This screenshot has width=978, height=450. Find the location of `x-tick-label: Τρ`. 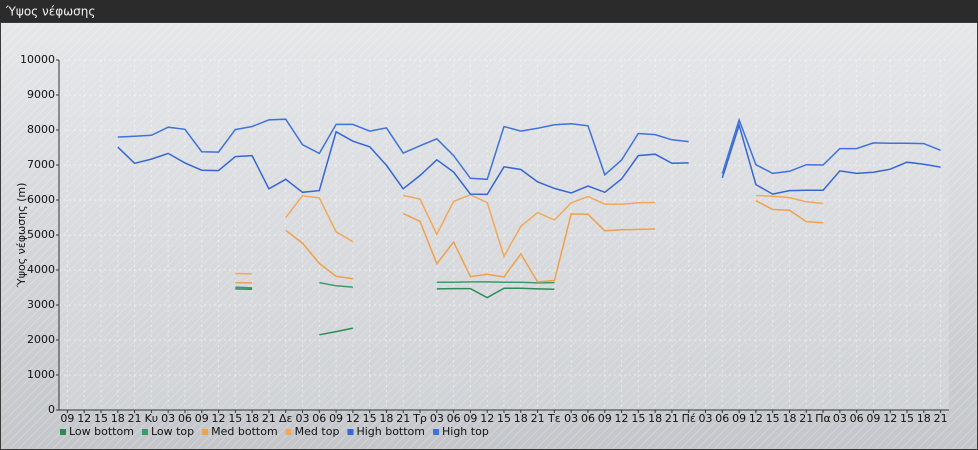

x-tick-label: Τρ is located at coordinates (419, 418).